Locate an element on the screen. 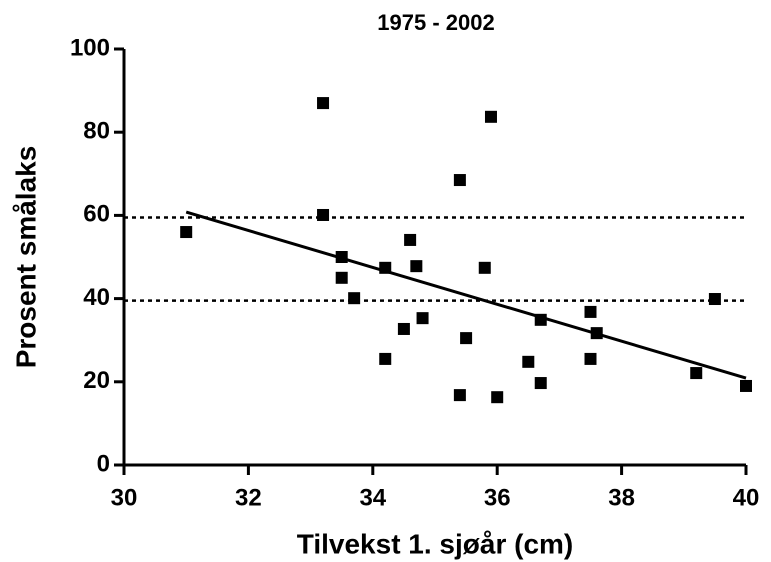 This screenshot has width=771, height=562. x-tick-label: 32 is located at coordinates (248, 497).